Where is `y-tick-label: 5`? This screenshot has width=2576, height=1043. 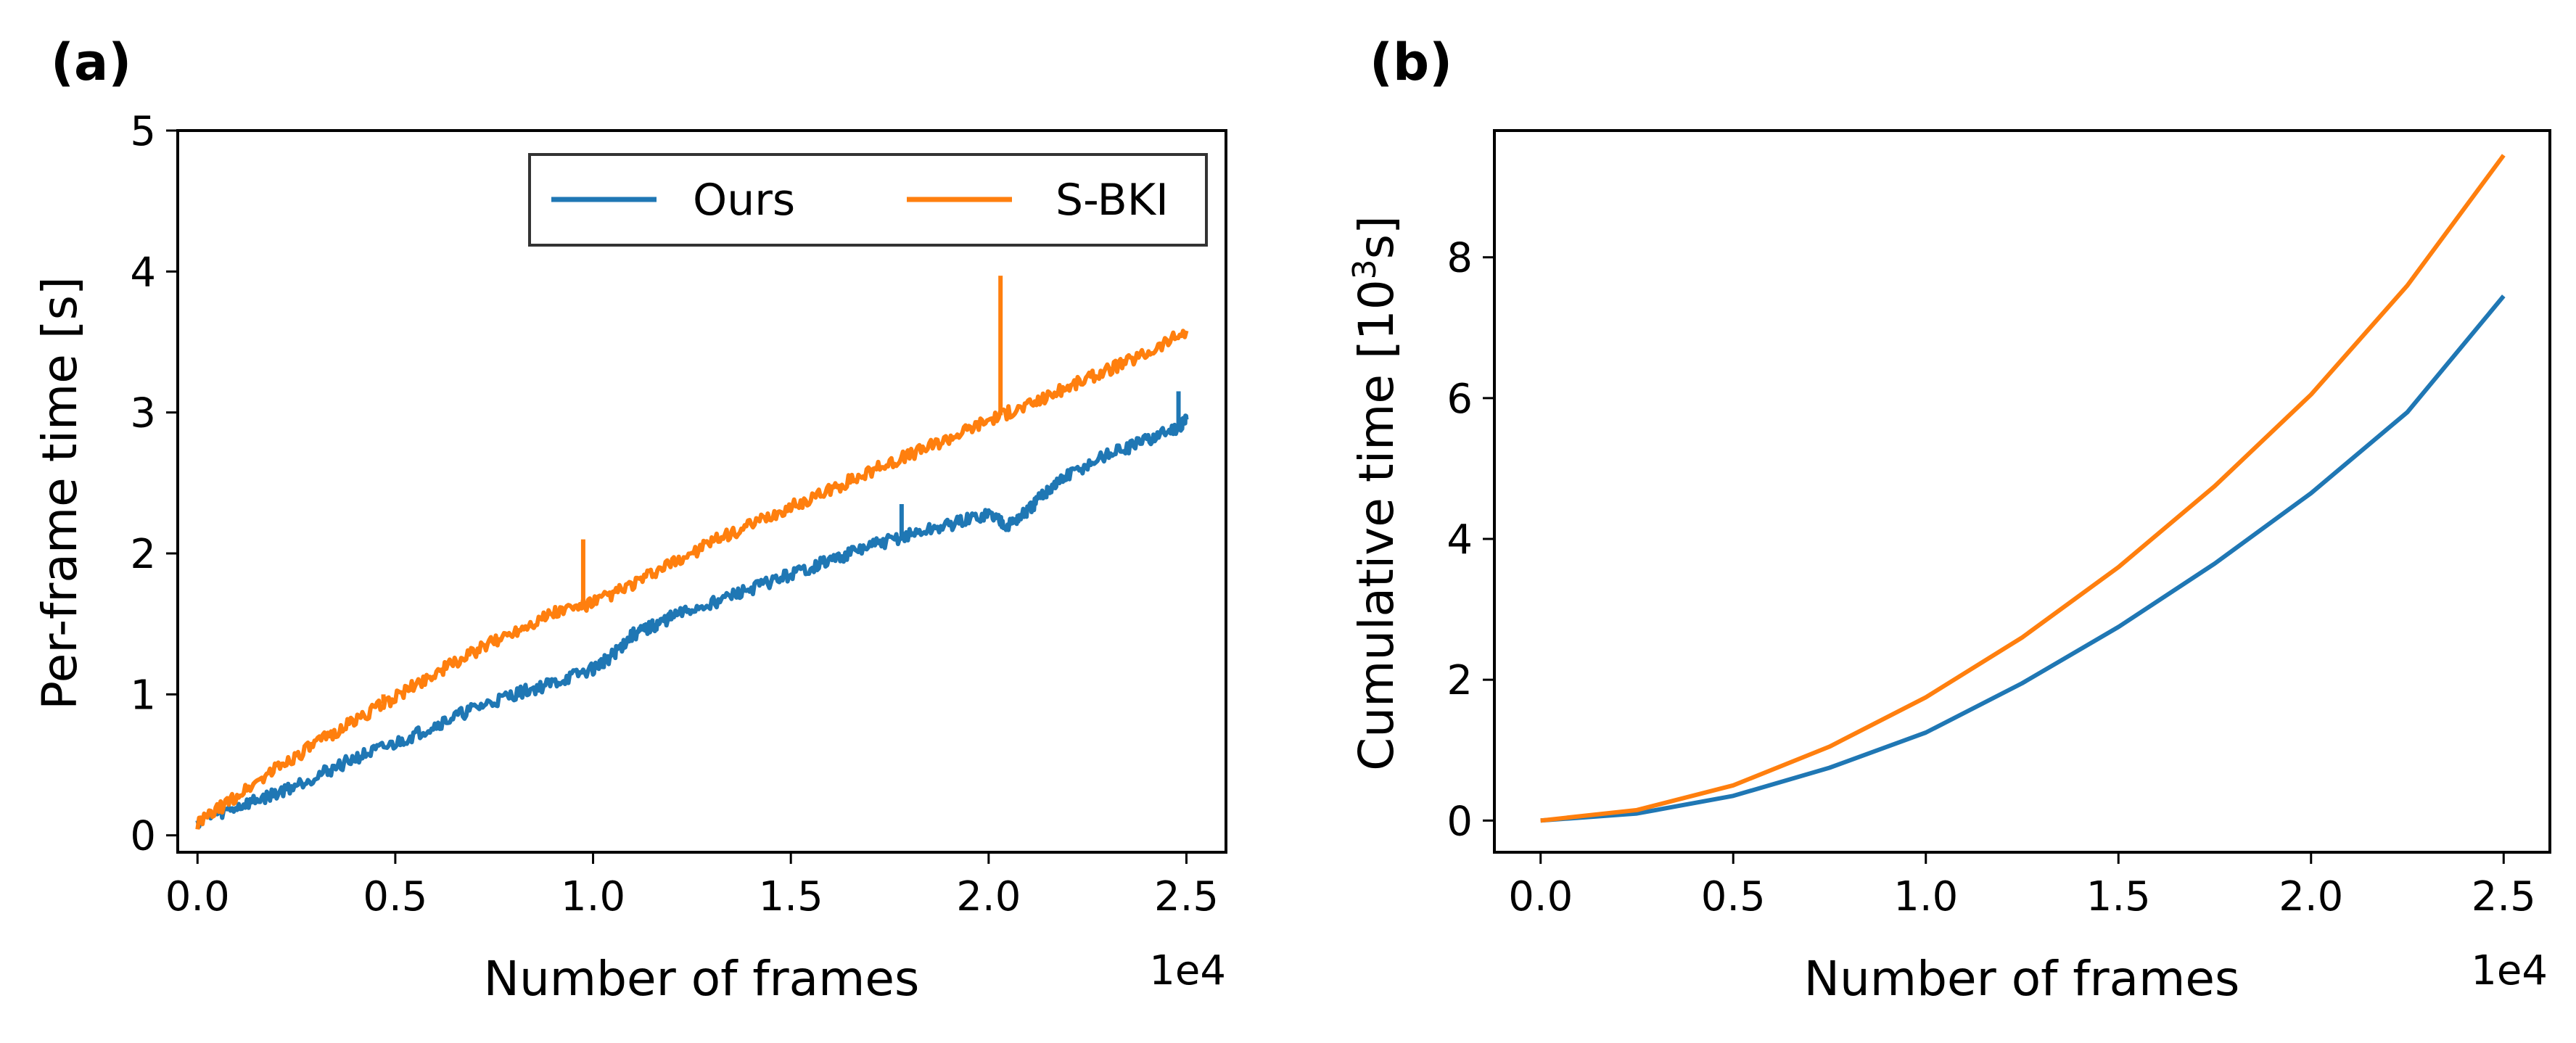 y-tick-label: 5 is located at coordinates (143, 131).